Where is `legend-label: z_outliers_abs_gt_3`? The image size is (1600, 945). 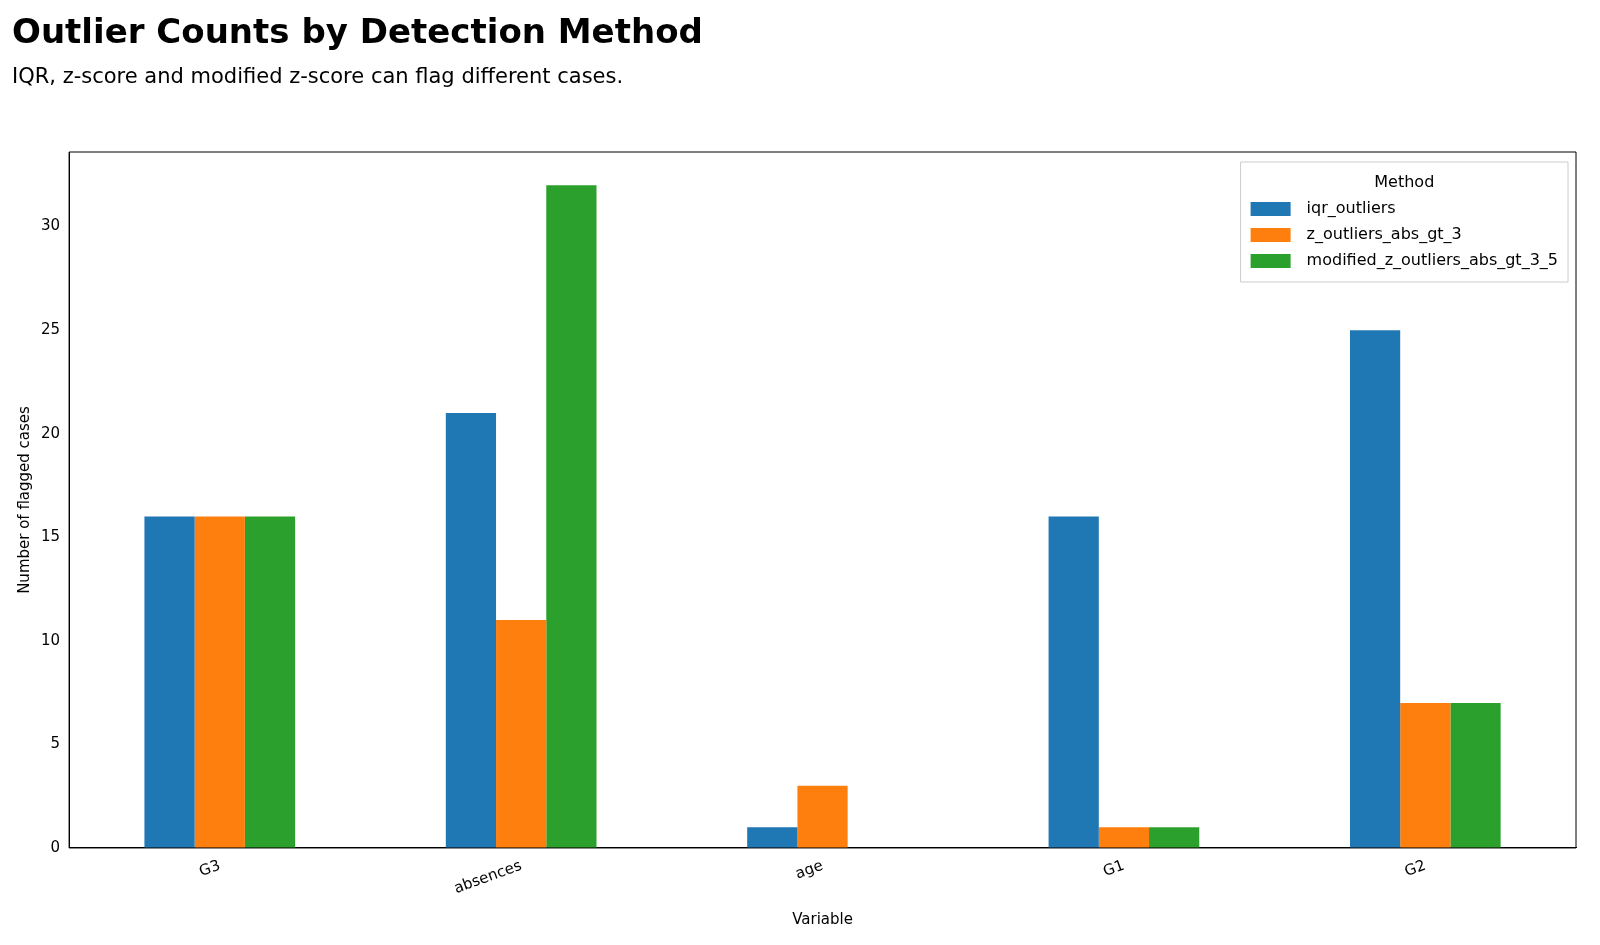 legend-label: z_outliers_abs_gt_3 is located at coordinates (1384, 234).